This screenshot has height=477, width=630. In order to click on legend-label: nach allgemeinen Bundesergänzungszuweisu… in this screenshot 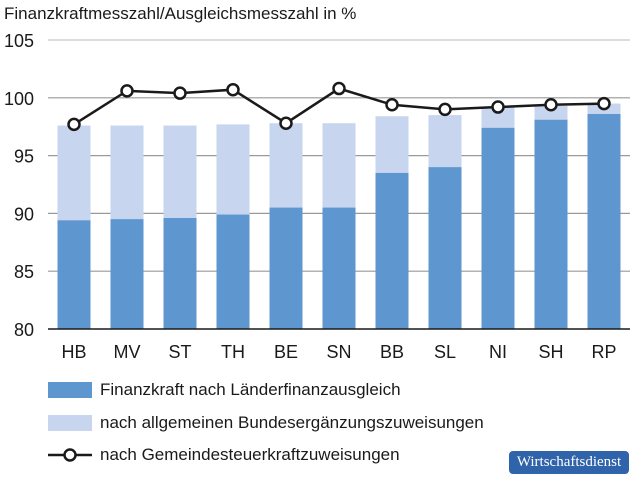, I will do `click(292, 422)`.